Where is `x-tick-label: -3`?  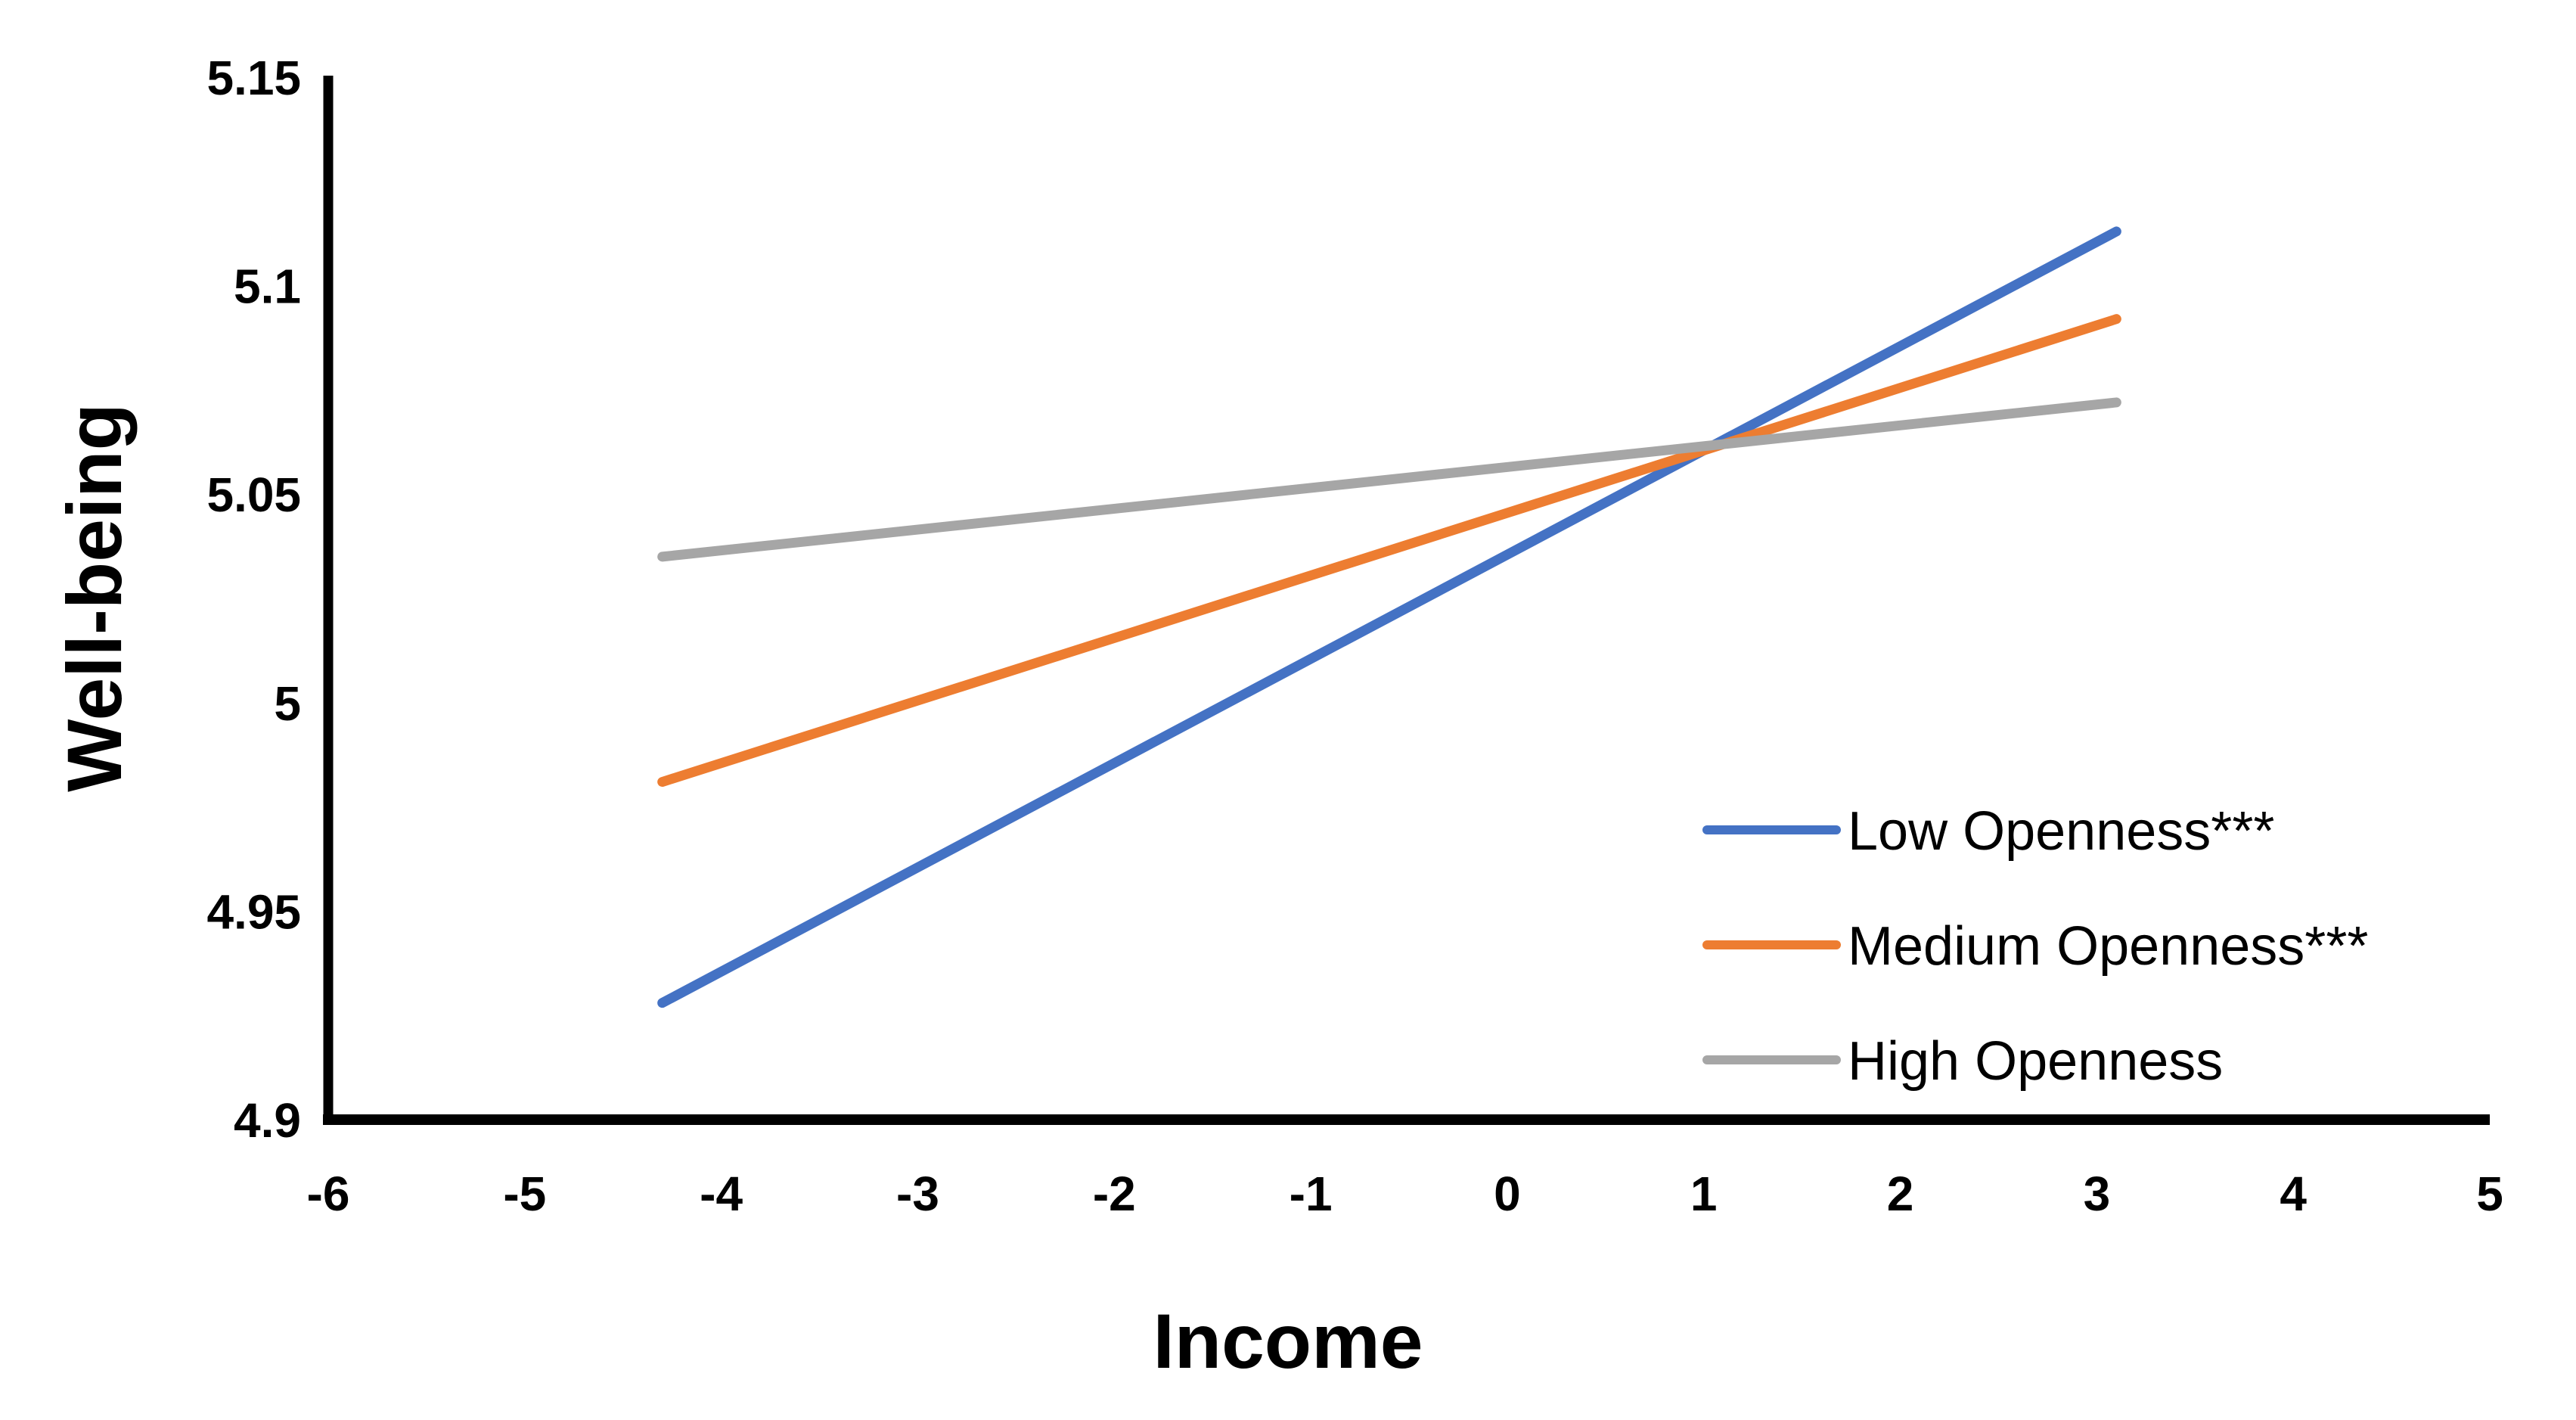 x-tick-label: -3 is located at coordinates (917, 1194).